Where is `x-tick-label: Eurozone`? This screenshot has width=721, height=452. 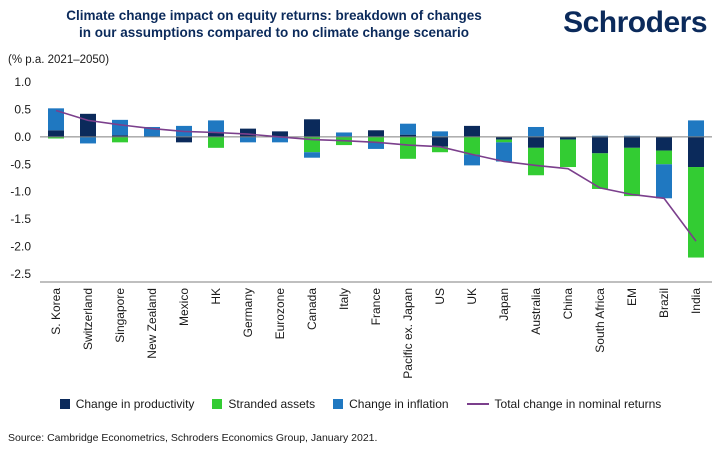
x-tick-label: Eurozone is located at coordinates (280, 314).